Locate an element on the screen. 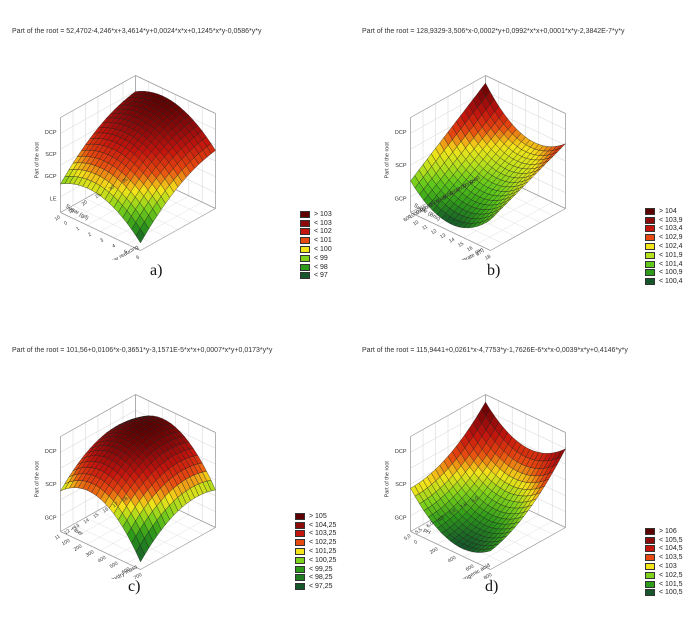 This screenshot has height=638, width=700. x-tick-label: 0 is located at coordinates (66, 223).